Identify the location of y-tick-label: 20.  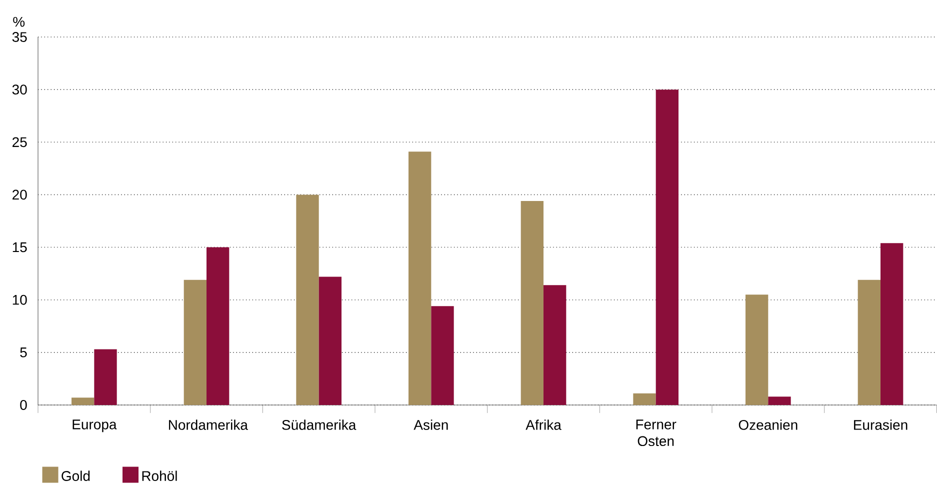
(19, 195).